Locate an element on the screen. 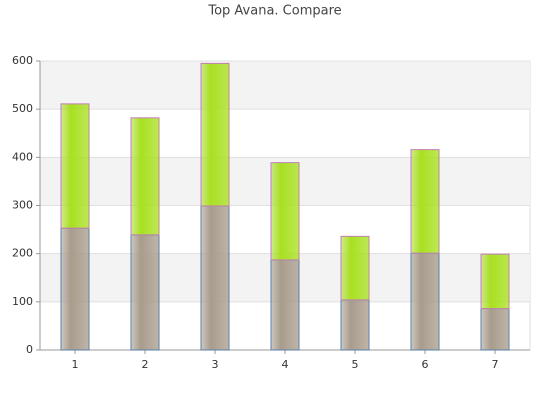 The image size is (550, 420). y-tick-label: 200 is located at coordinates (22, 253).